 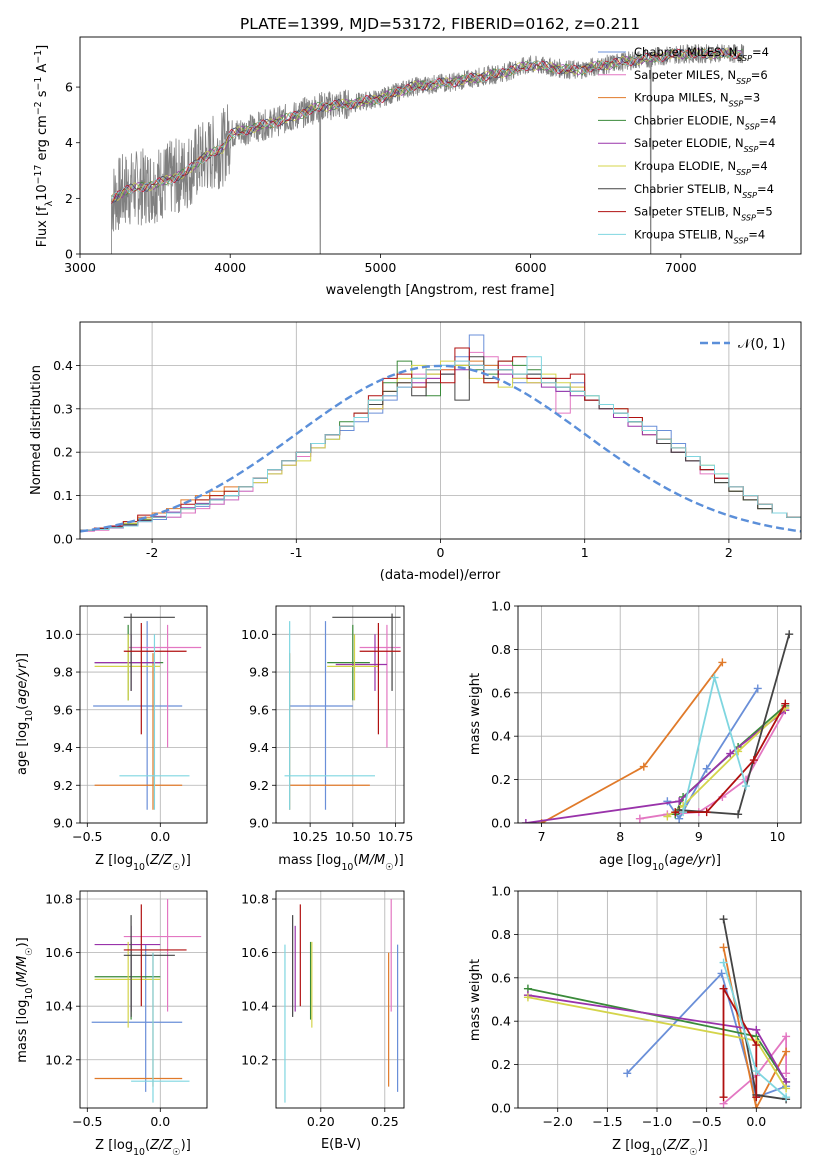 I want to click on y-axis-label: Flux [fλ10−17 erg cm−2 s−1 A−1], so click(x=44, y=146).